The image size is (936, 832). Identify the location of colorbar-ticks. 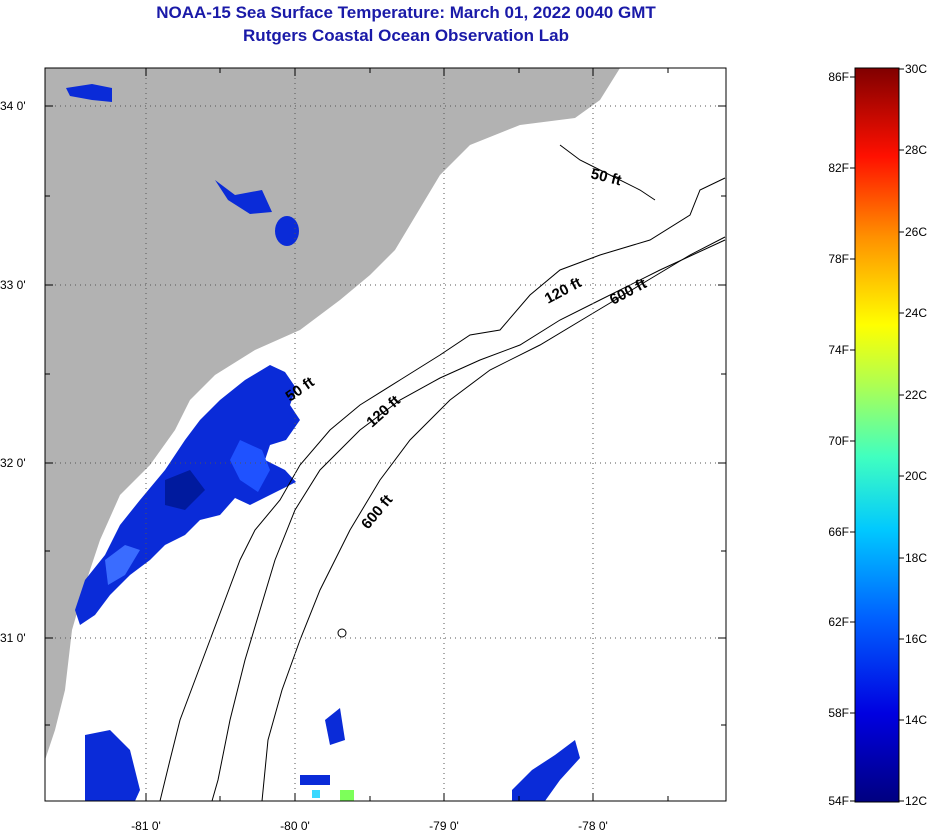
(877, 435).